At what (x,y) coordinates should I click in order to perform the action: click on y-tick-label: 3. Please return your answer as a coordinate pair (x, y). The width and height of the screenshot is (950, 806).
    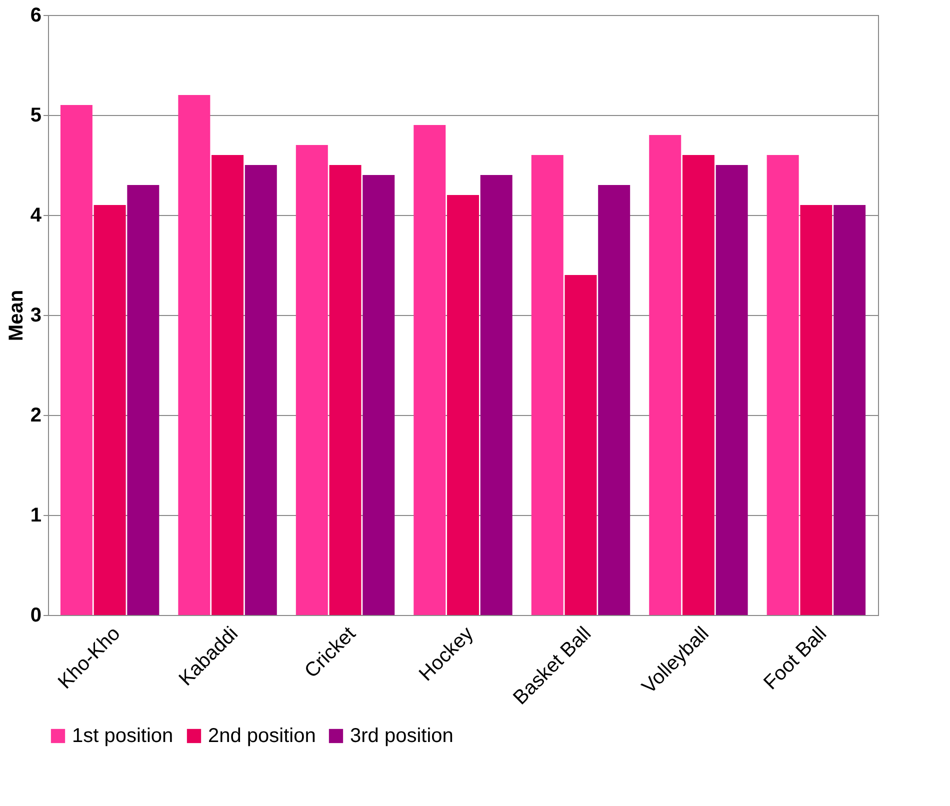
    Looking at the image, I should click on (36, 315).